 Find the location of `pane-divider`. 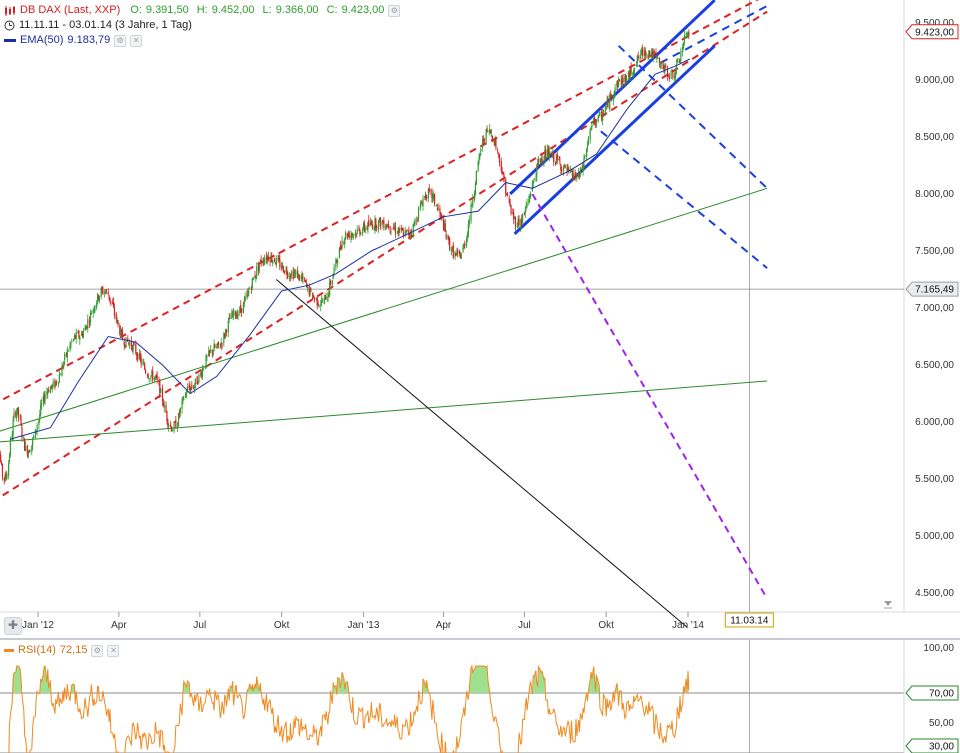

pane-divider is located at coordinates (480, 639).